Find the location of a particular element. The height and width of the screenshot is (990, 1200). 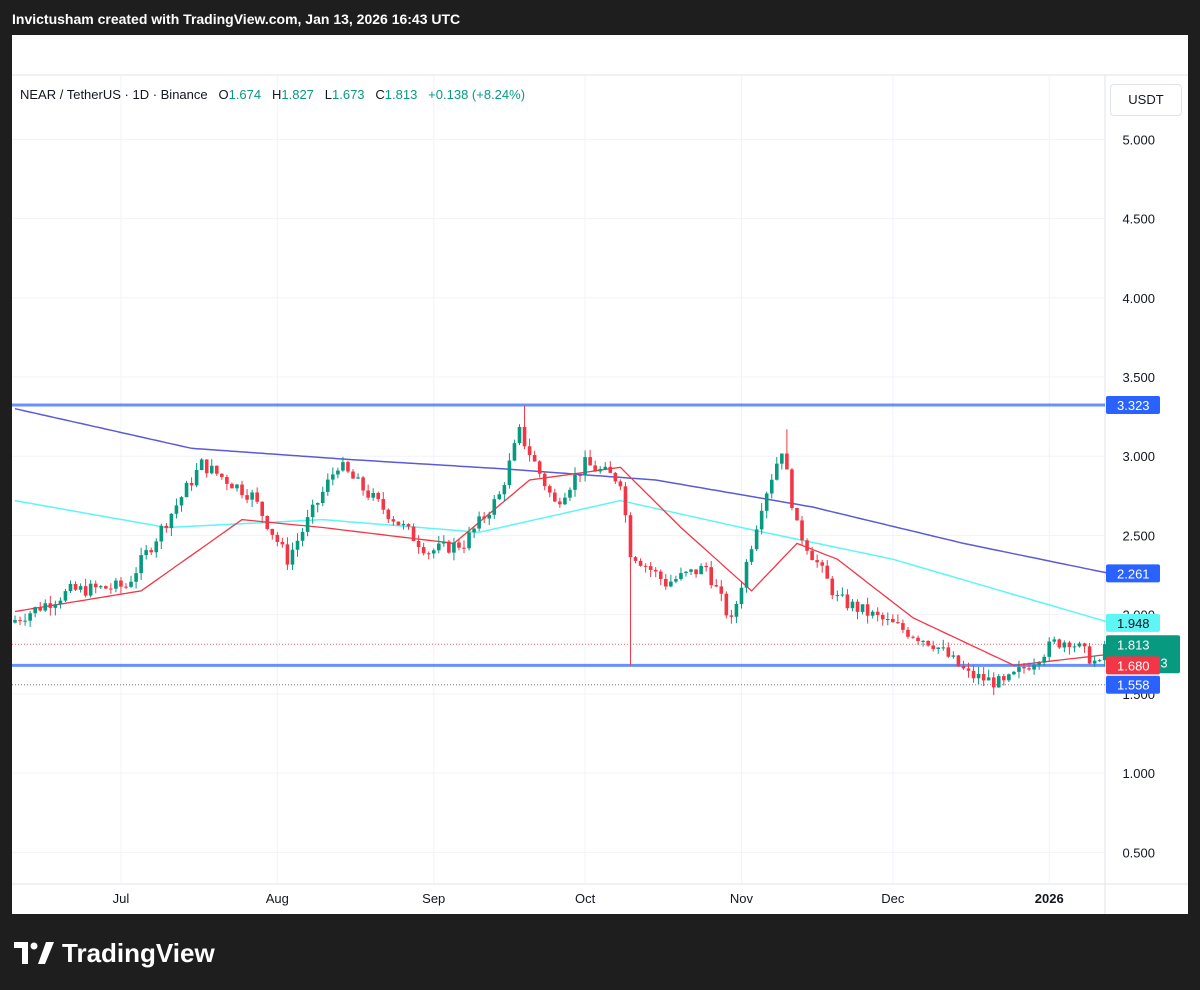

price-label-text: 1.558 is located at coordinates (1133, 685).